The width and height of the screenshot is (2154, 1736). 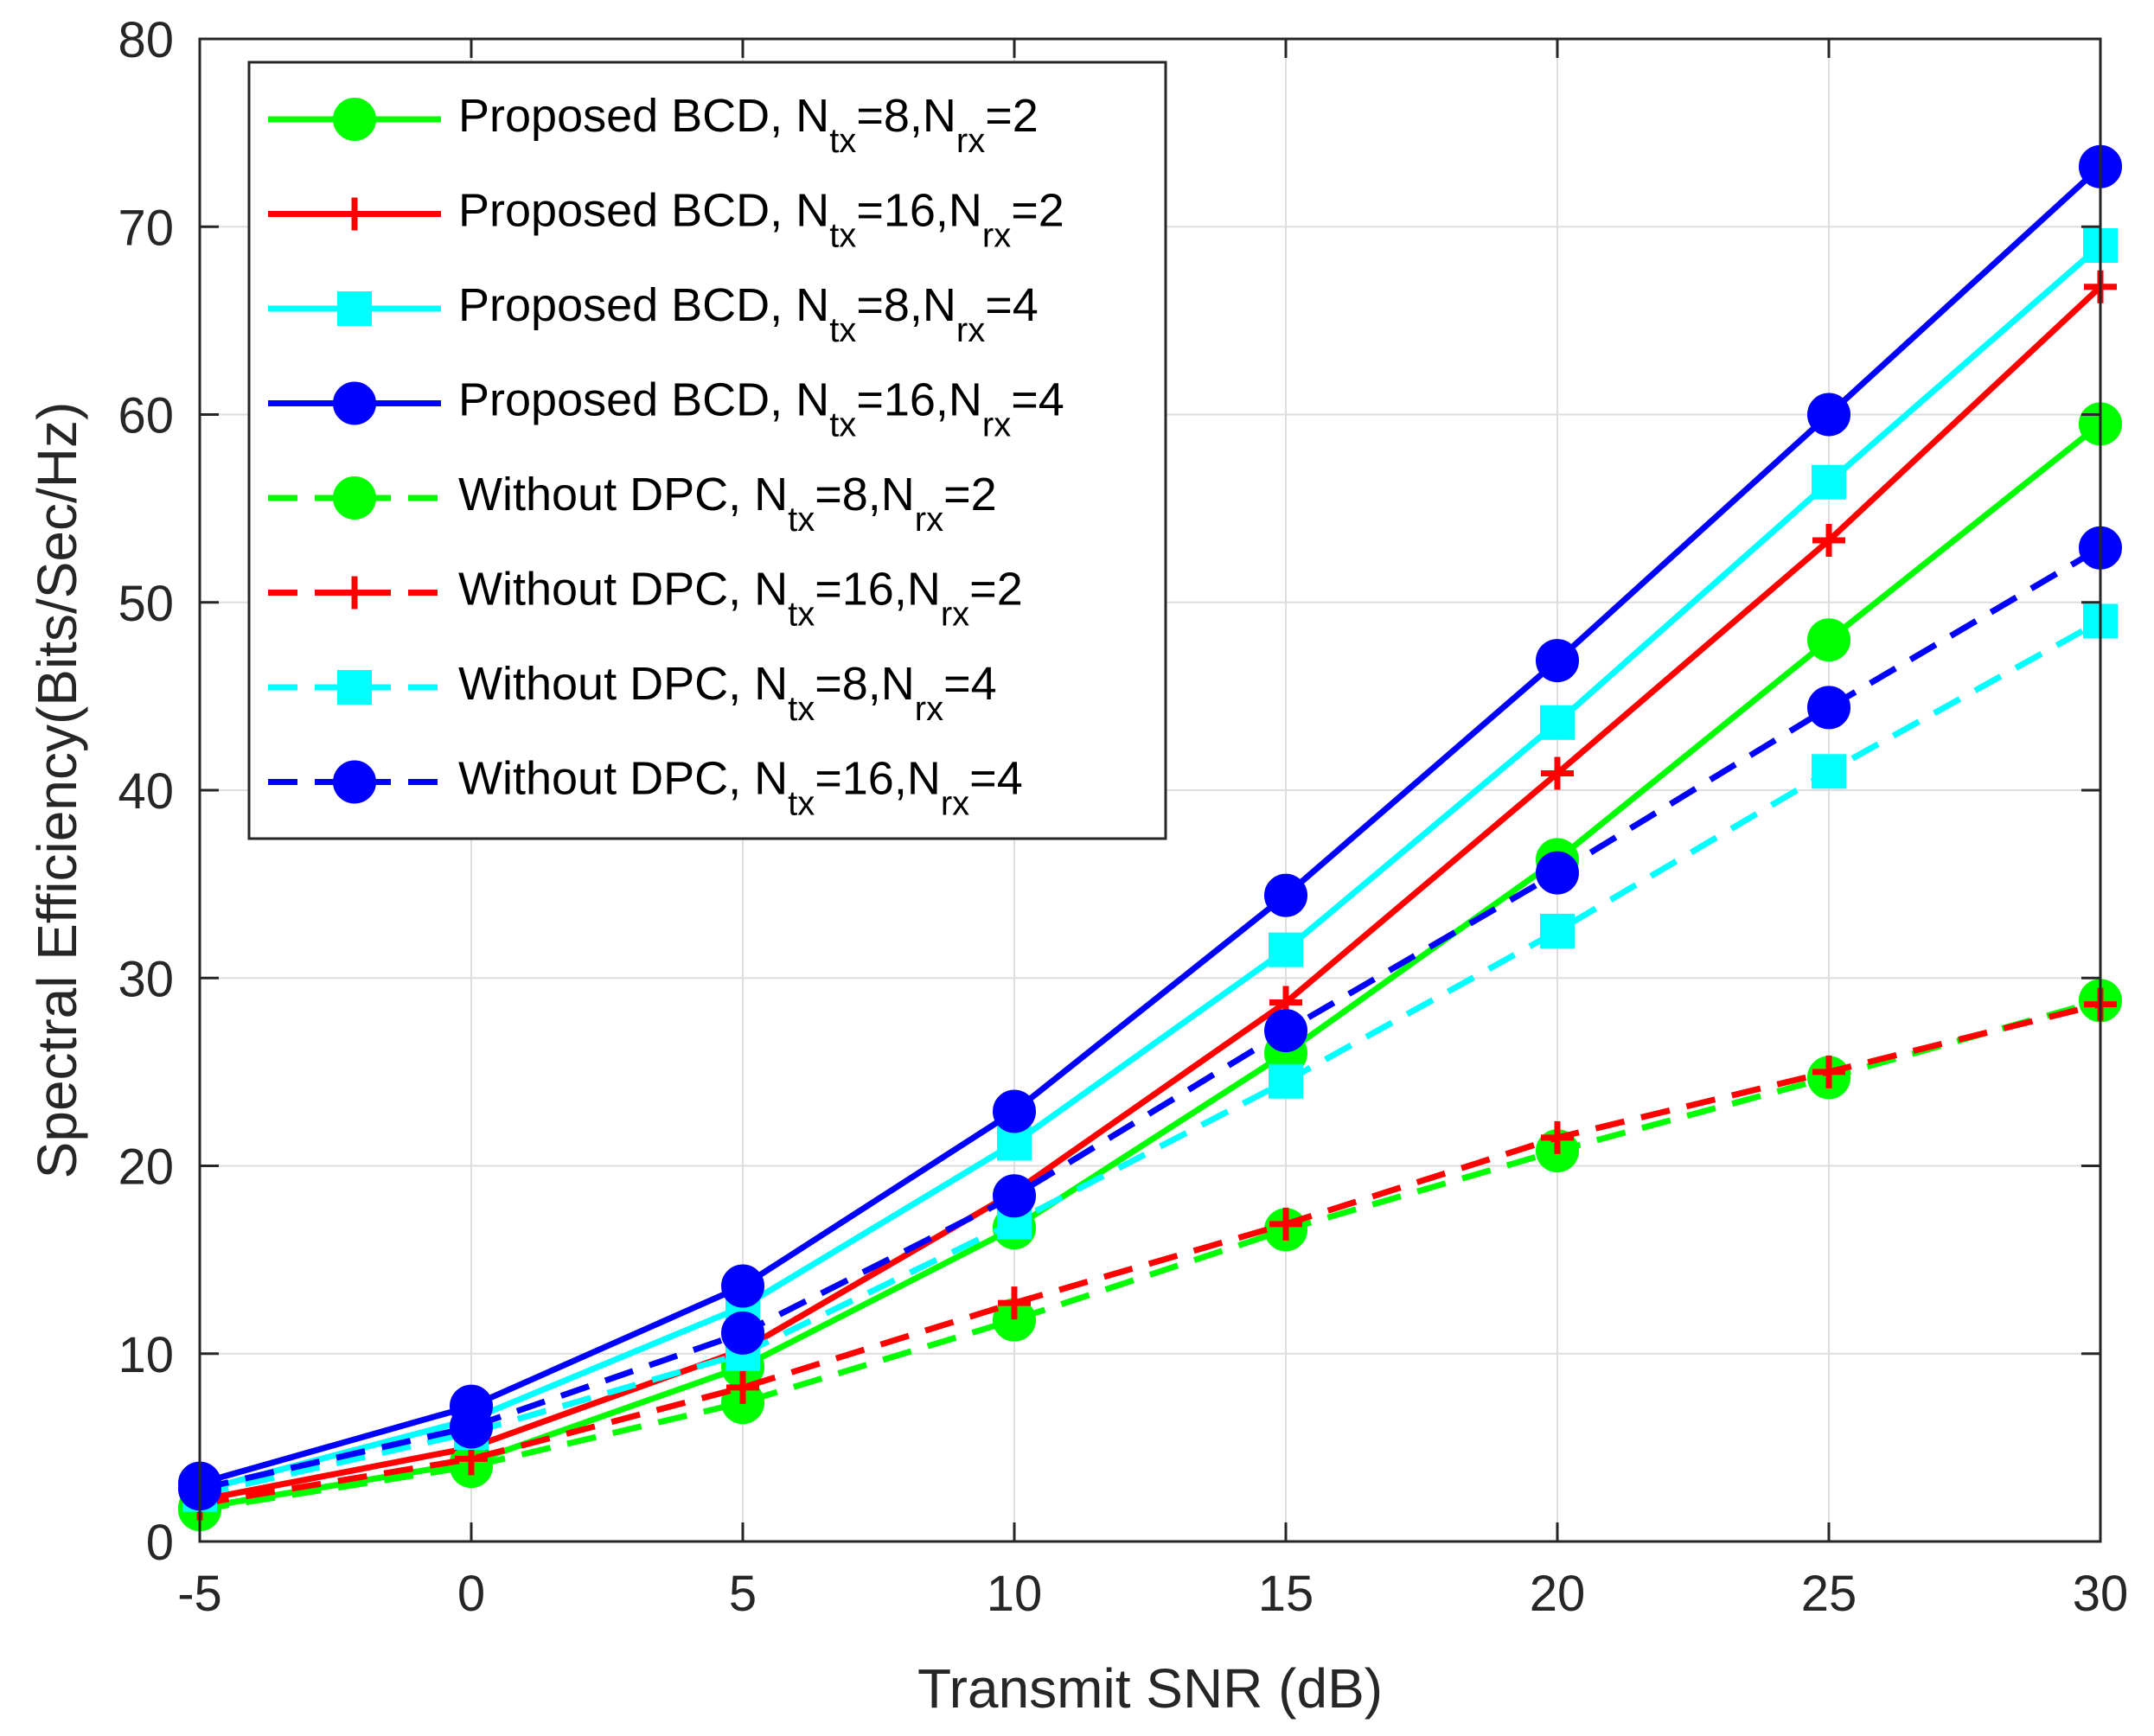 What do you see at coordinates (146, 40) in the screenshot?
I see `y-tick-label: 80` at bounding box center [146, 40].